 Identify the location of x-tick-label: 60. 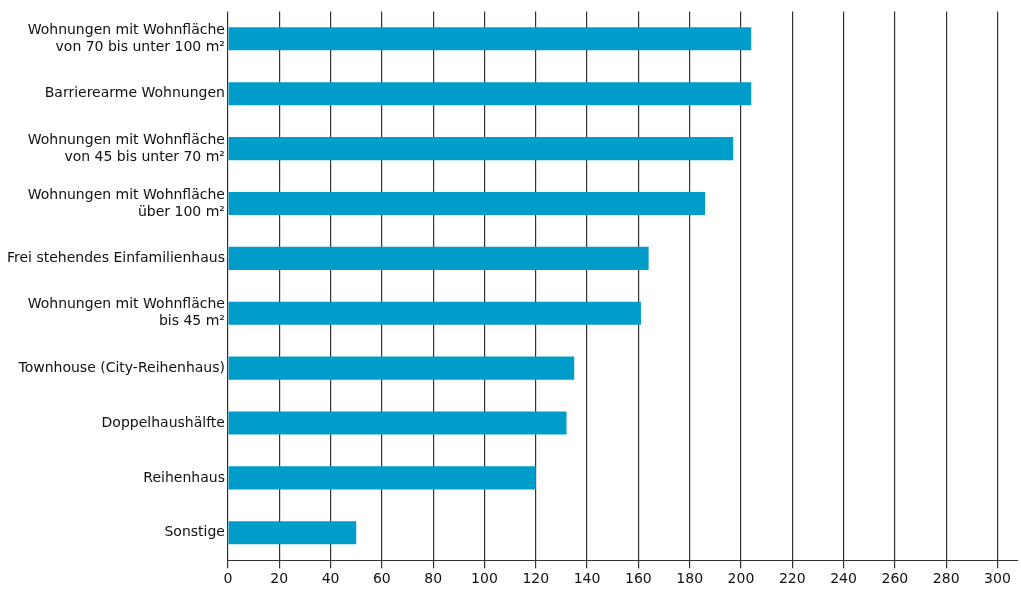
(381, 578).